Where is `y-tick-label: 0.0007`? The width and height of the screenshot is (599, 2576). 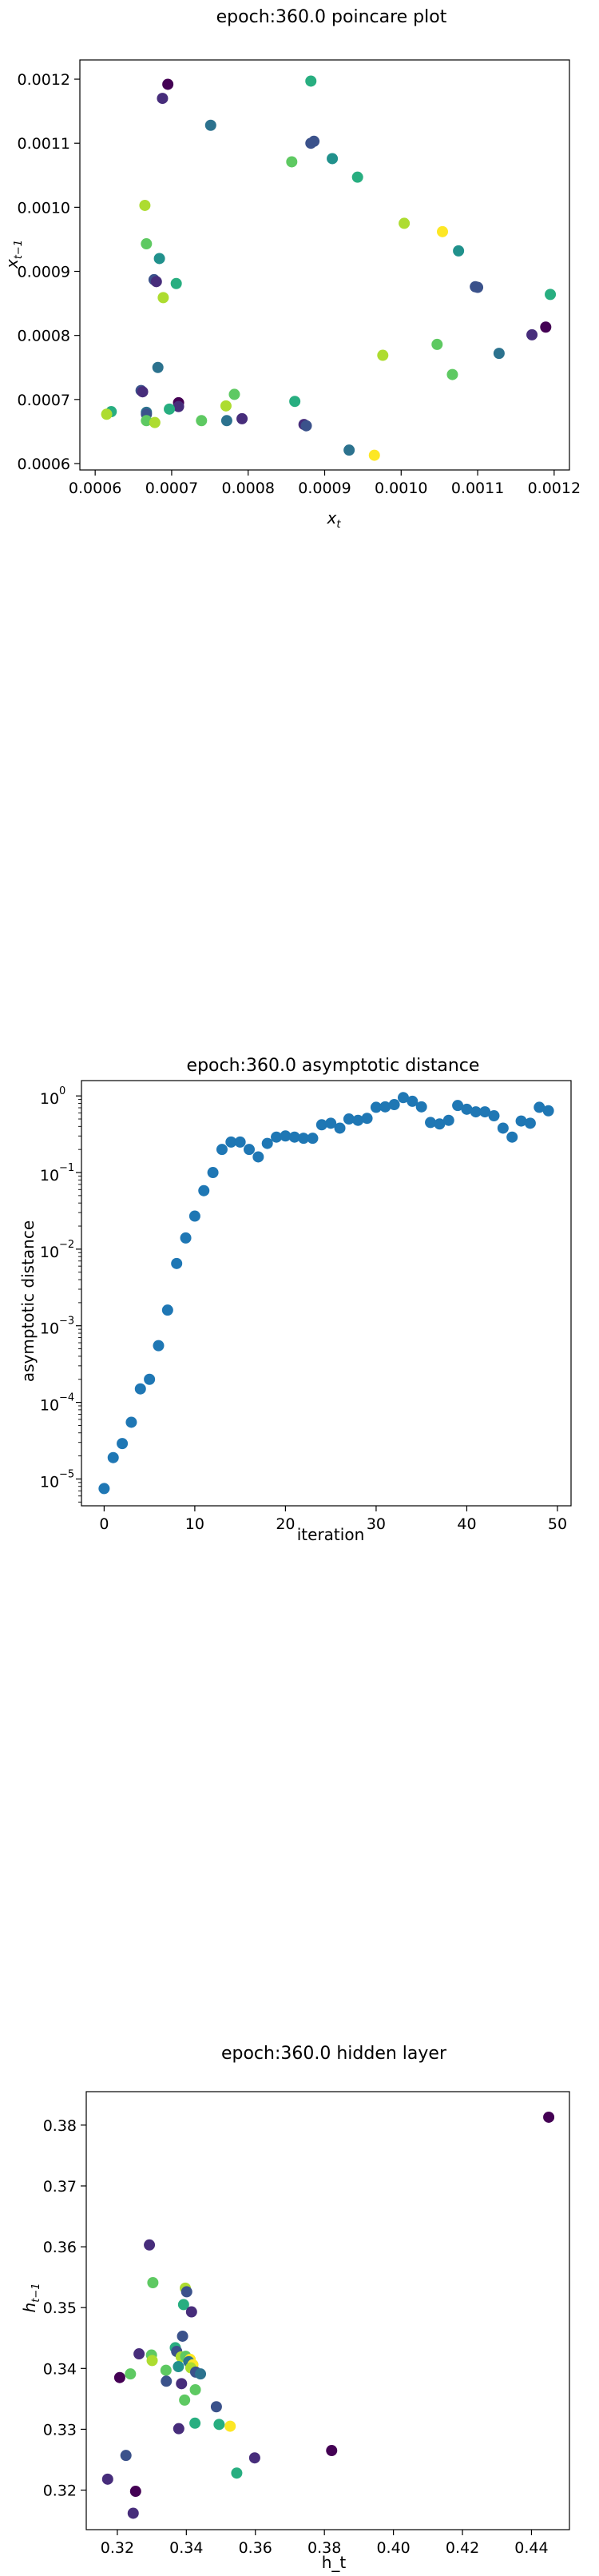
y-tick-label: 0.0007 is located at coordinates (44, 400).